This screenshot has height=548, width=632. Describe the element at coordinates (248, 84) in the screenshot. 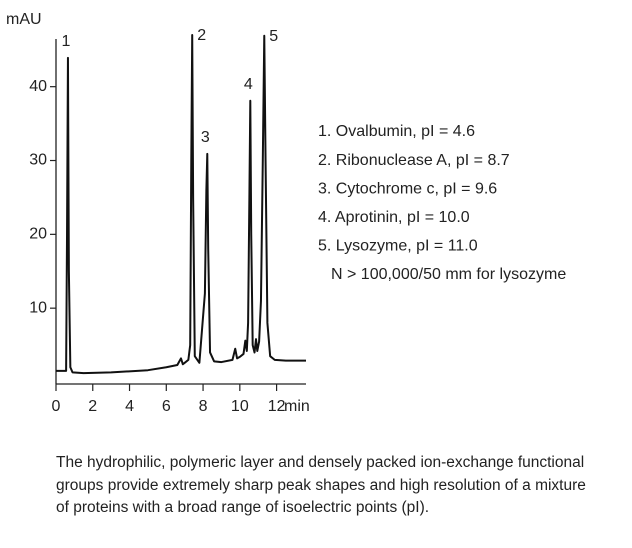

I see `peak-label: 4` at that location.